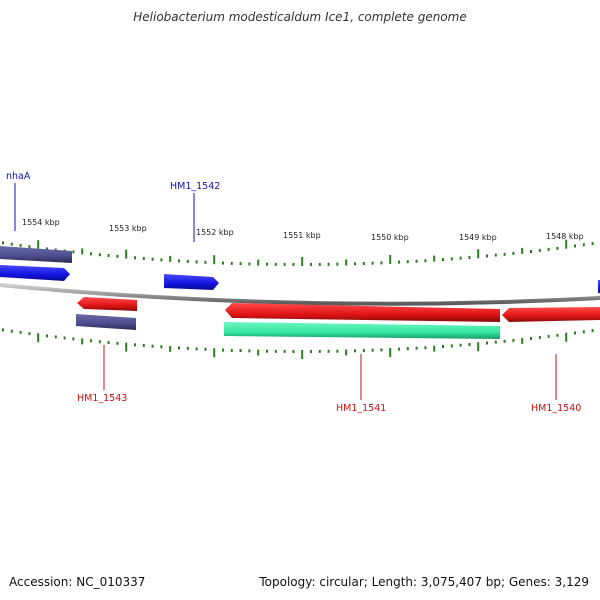 This screenshot has width=600, height=600. What do you see at coordinates (18, 176) in the screenshot?
I see `gene-label-nhaA: nhaA` at bounding box center [18, 176].